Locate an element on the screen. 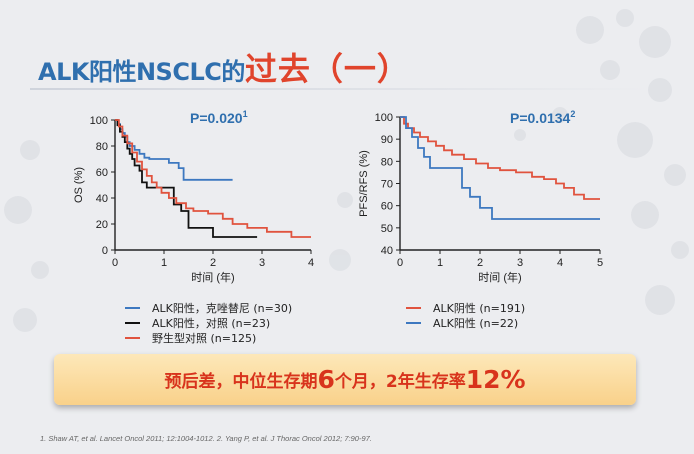 The height and width of the screenshot is (454, 694). banner-text-2: 个月， is located at coordinates (360, 382).